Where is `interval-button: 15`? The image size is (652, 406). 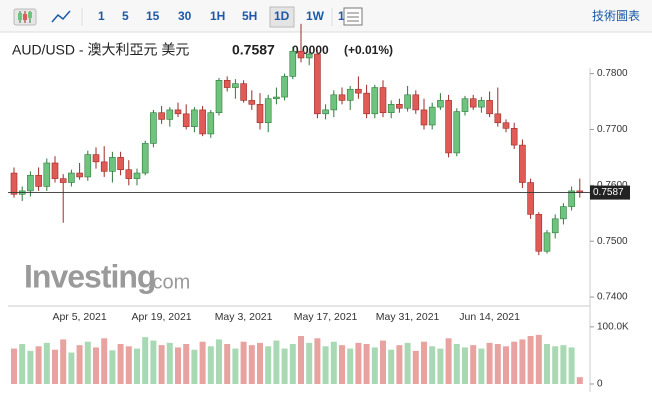 interval-button: 15 is located at coordinates (153, 16).